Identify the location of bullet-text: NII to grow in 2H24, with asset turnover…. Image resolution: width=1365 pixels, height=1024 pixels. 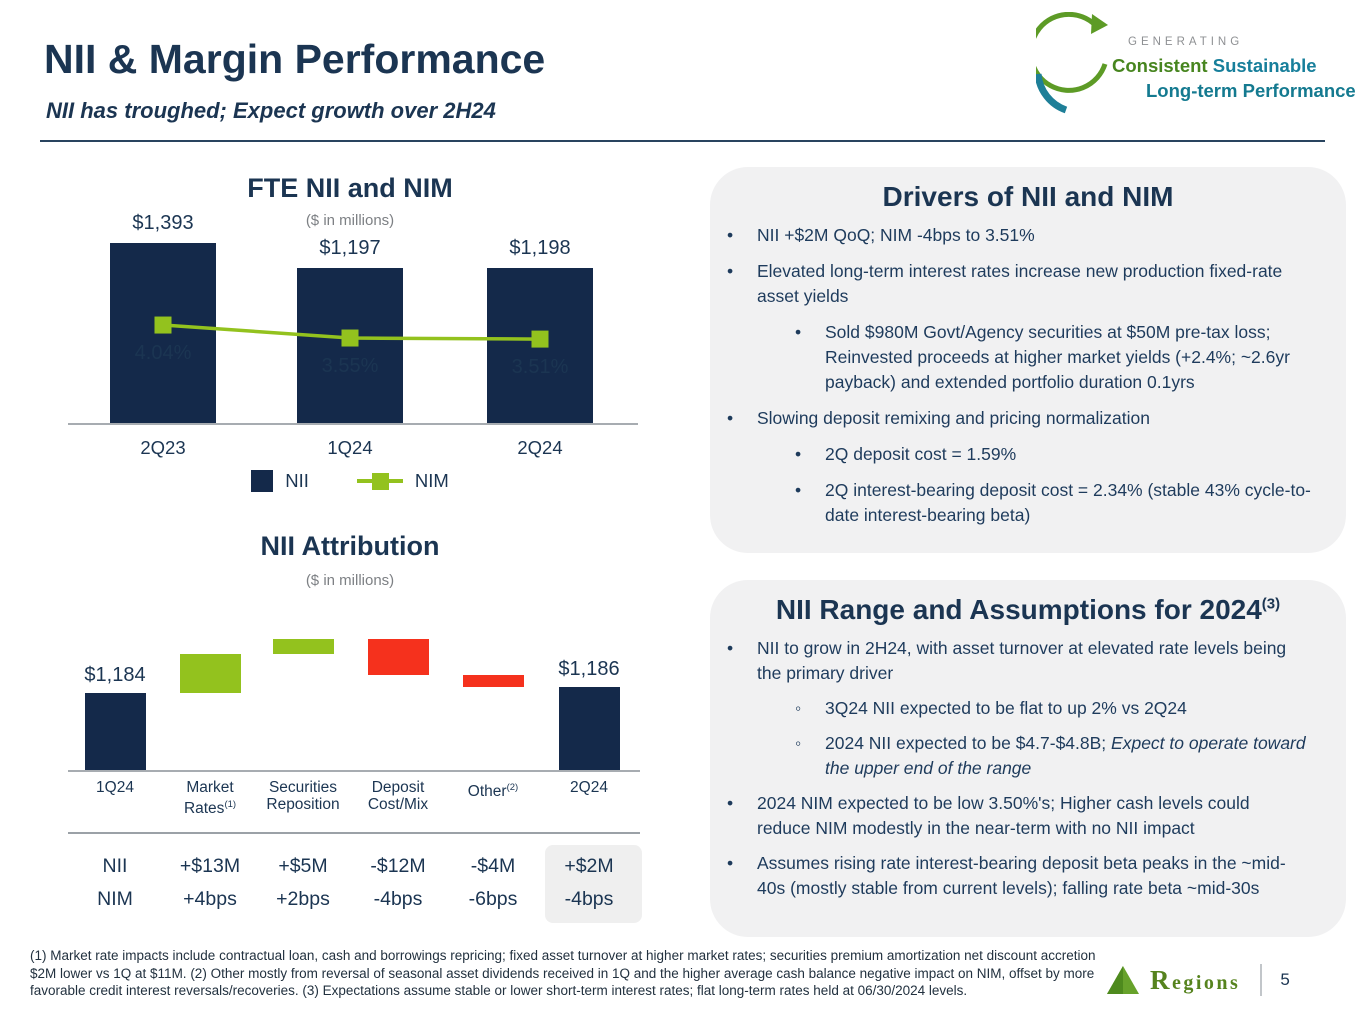
(1022, 660).